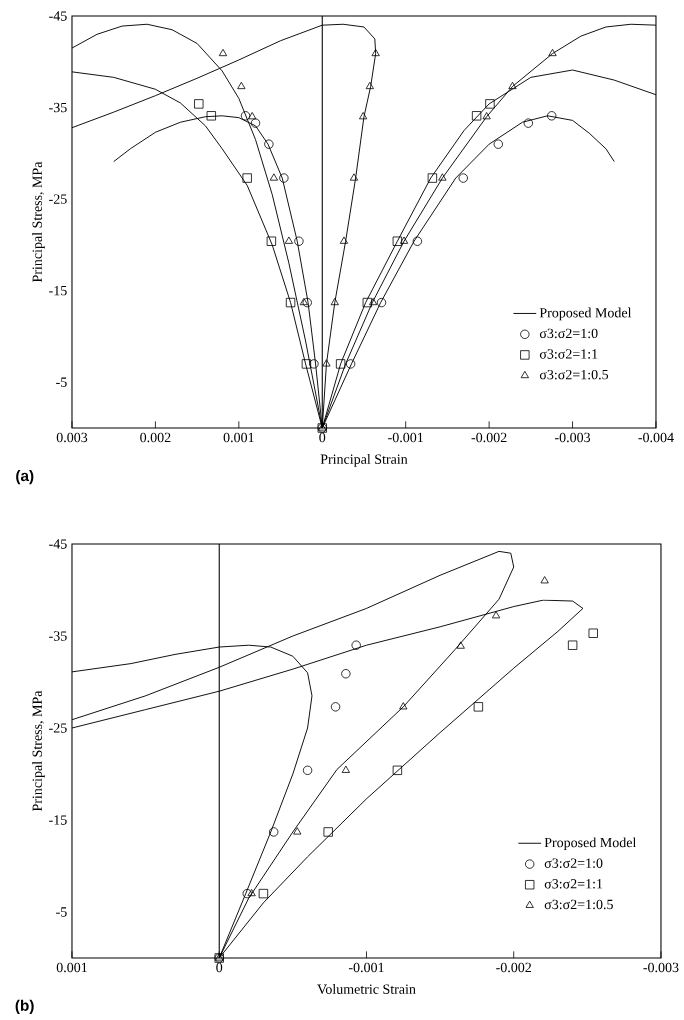 The image size is (684, 1020). I want to click on x-tick-label: 0.003, so click(72, 437).